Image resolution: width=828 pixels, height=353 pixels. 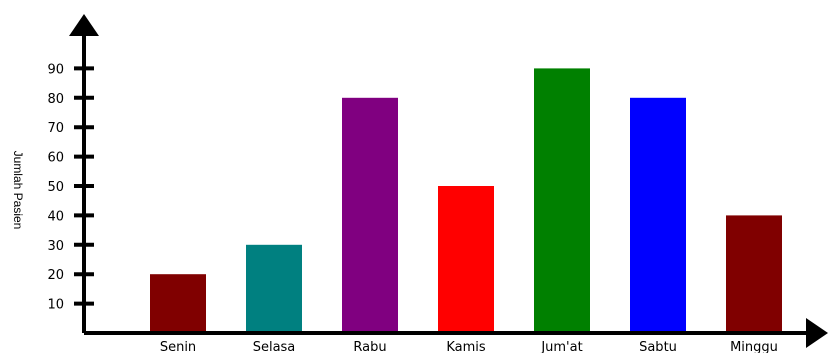 What do you see at coordinates (561, 346) in the screenshot?
I see `x-category-label: Jum'at` at bounding box center [561, 346].